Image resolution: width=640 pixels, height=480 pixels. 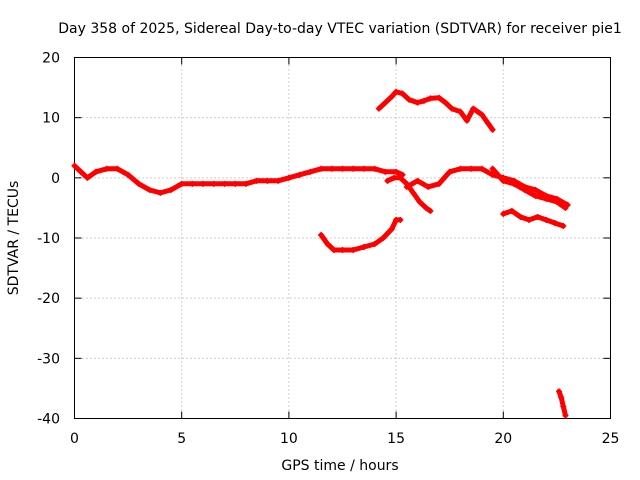 I want to click on y-tick-label: -30, so click(x=48, y=359).